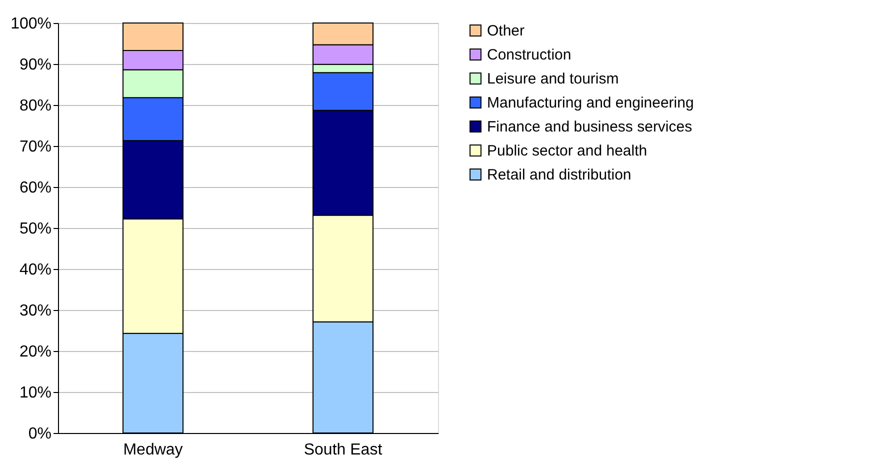 The width and height of the screenshot is (876, 475). I want to click on legend-label: Leisure and tourism, so click(553, 79).